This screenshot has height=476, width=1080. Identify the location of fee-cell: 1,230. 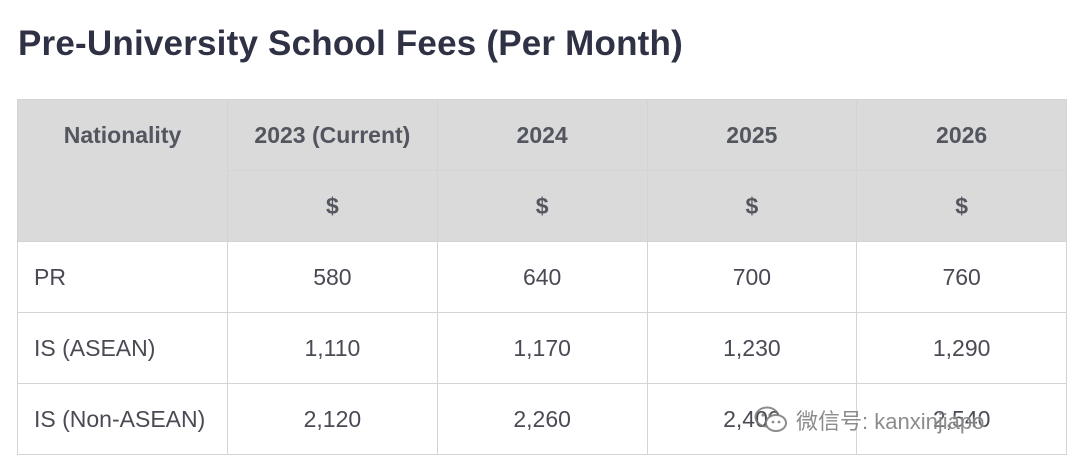
(752, 348).